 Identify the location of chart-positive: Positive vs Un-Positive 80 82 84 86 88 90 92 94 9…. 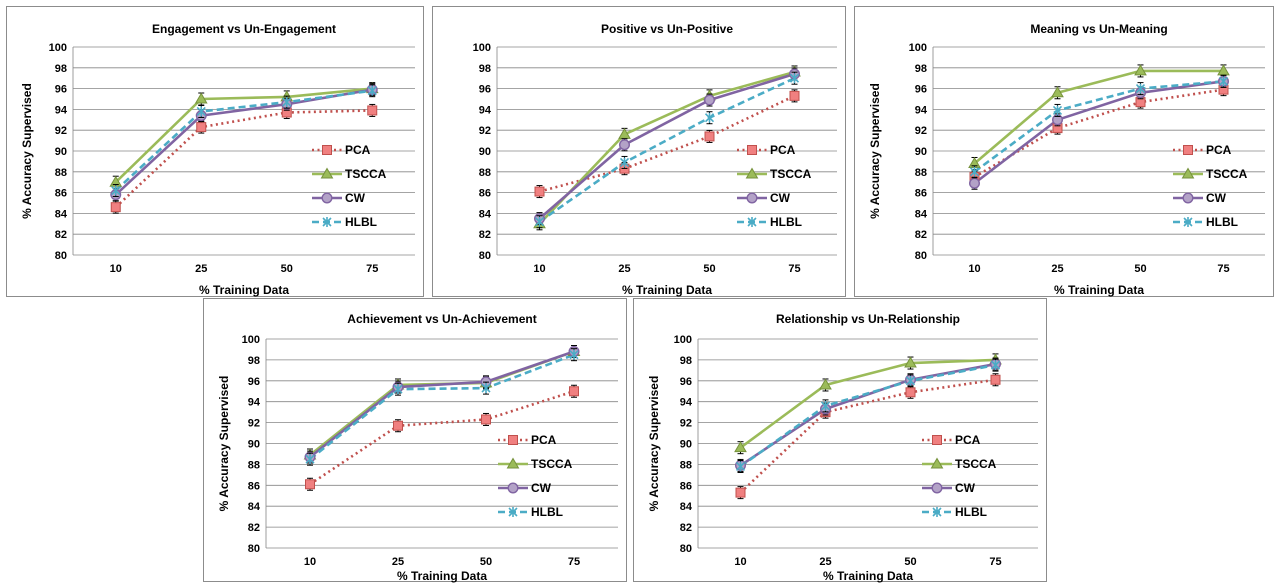
(655, 159).